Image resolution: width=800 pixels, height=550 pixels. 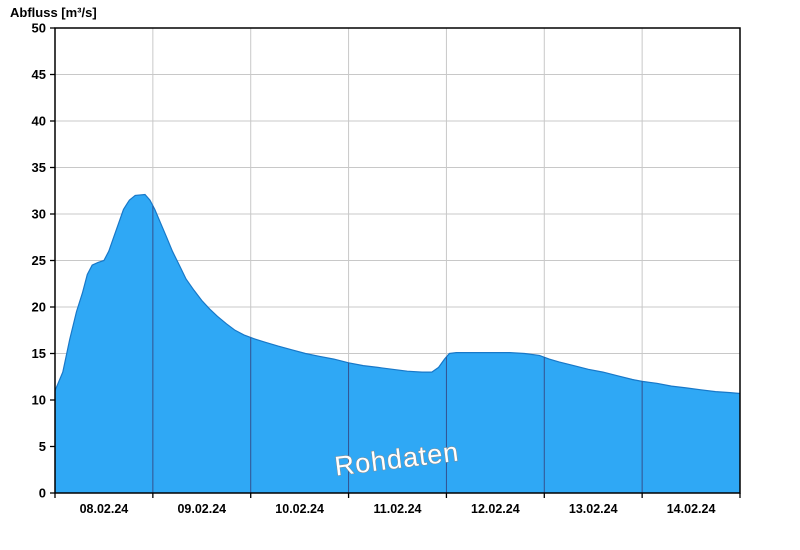 What do you see at coordinates (104, 509) in the screenshot?
I see `x-tick-label: 08.02.24` at bounding box center [104, 509].